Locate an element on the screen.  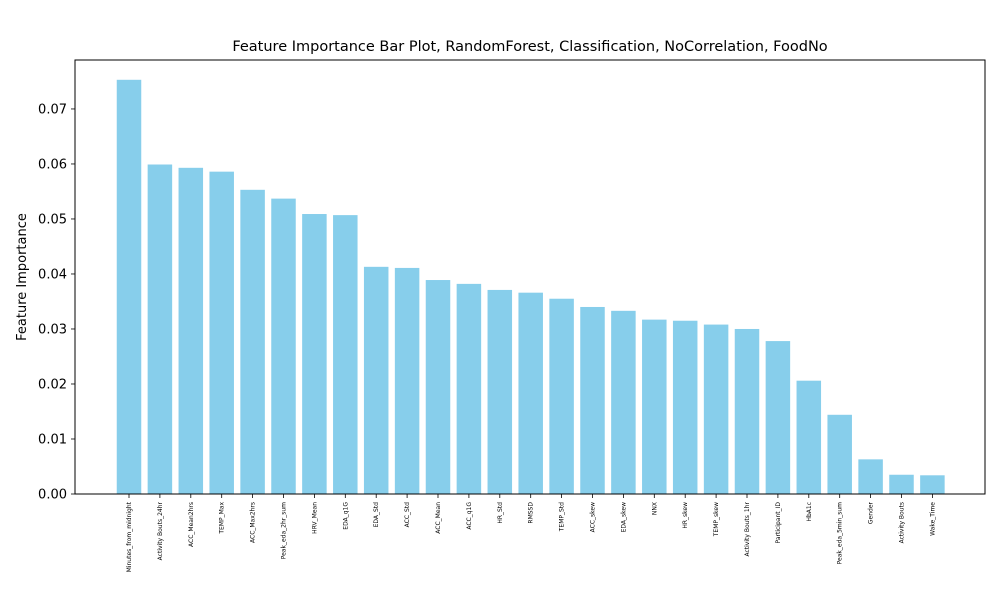
x-tick-label: ACC_Mean is located at coordinates (438, 518).